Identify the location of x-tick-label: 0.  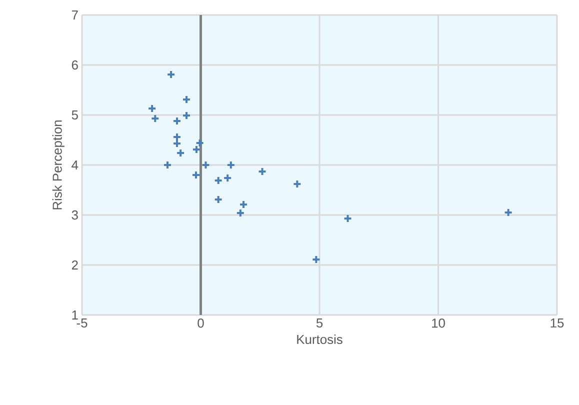
(201, 323).